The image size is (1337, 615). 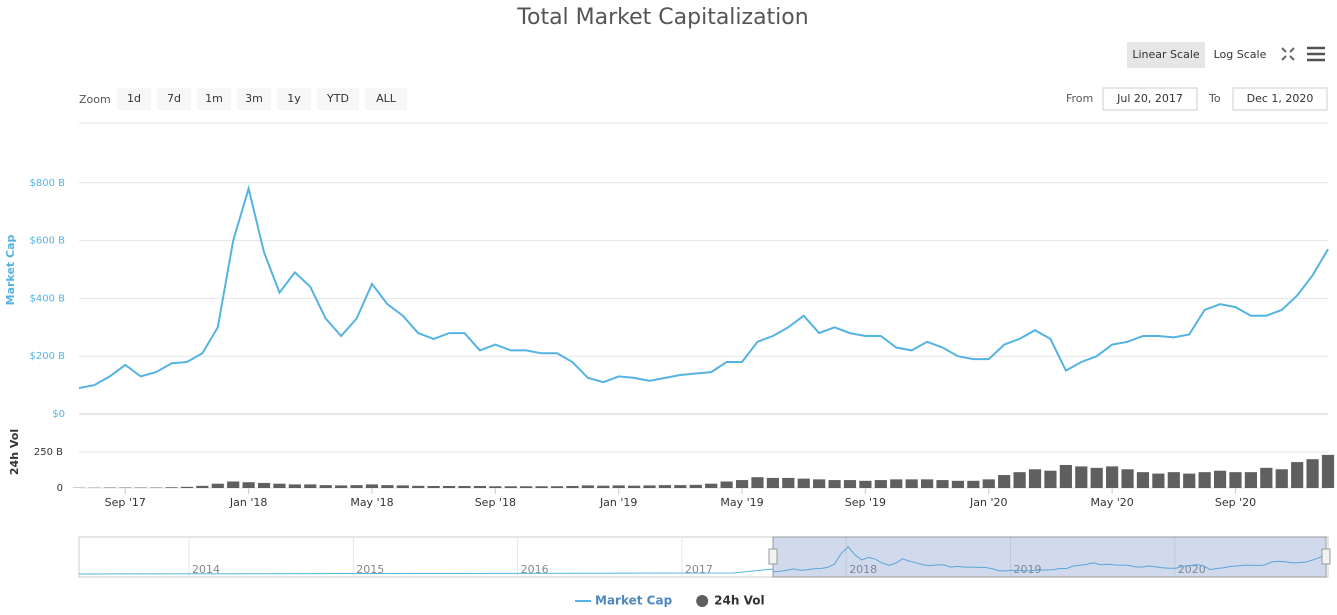 What do you see at coordinates (294, 98) in the screenshot?
I see `zoom-button-label: 1y` at bounding box center [294, 98].